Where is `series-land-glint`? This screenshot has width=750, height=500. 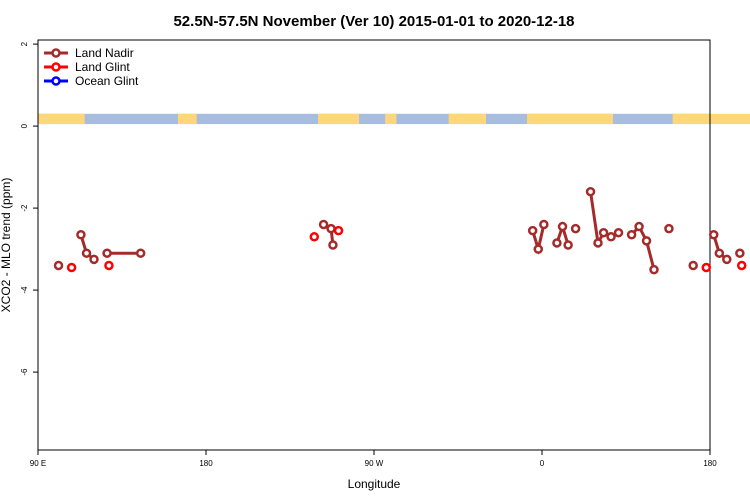
series-land-glint is located at coordinates (406, 249).